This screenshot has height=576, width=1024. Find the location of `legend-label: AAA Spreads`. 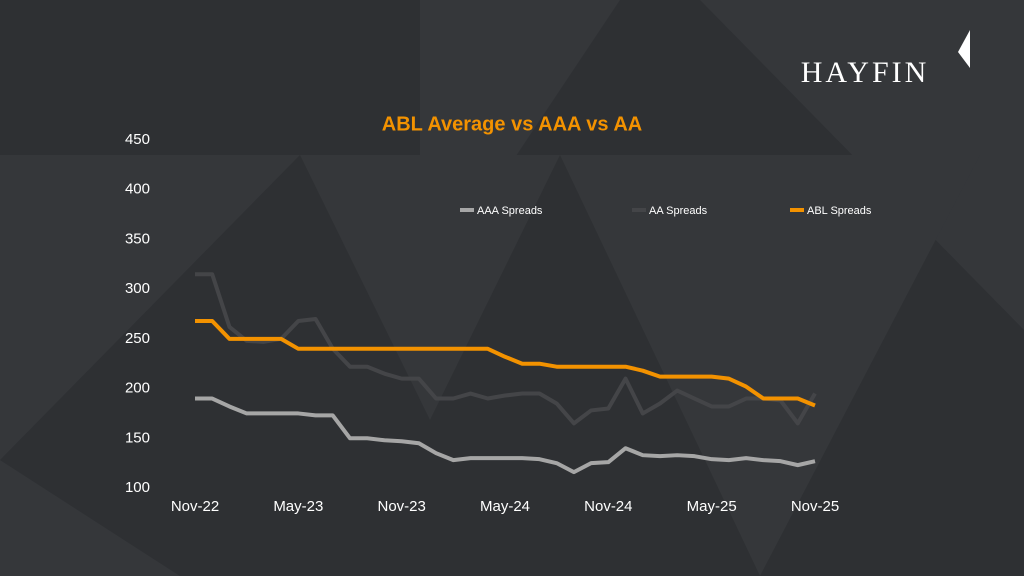

legend-label: AAA Spreads is located at coordinates (510, 211).